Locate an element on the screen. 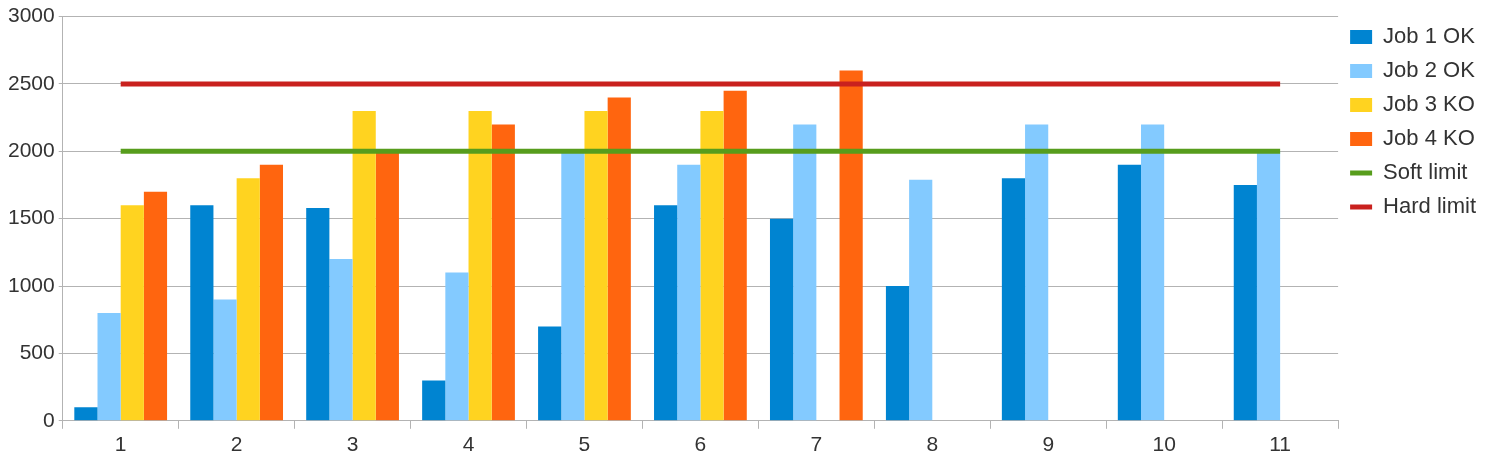  x-tick-label: 5 is located at coordinates (584, 444).